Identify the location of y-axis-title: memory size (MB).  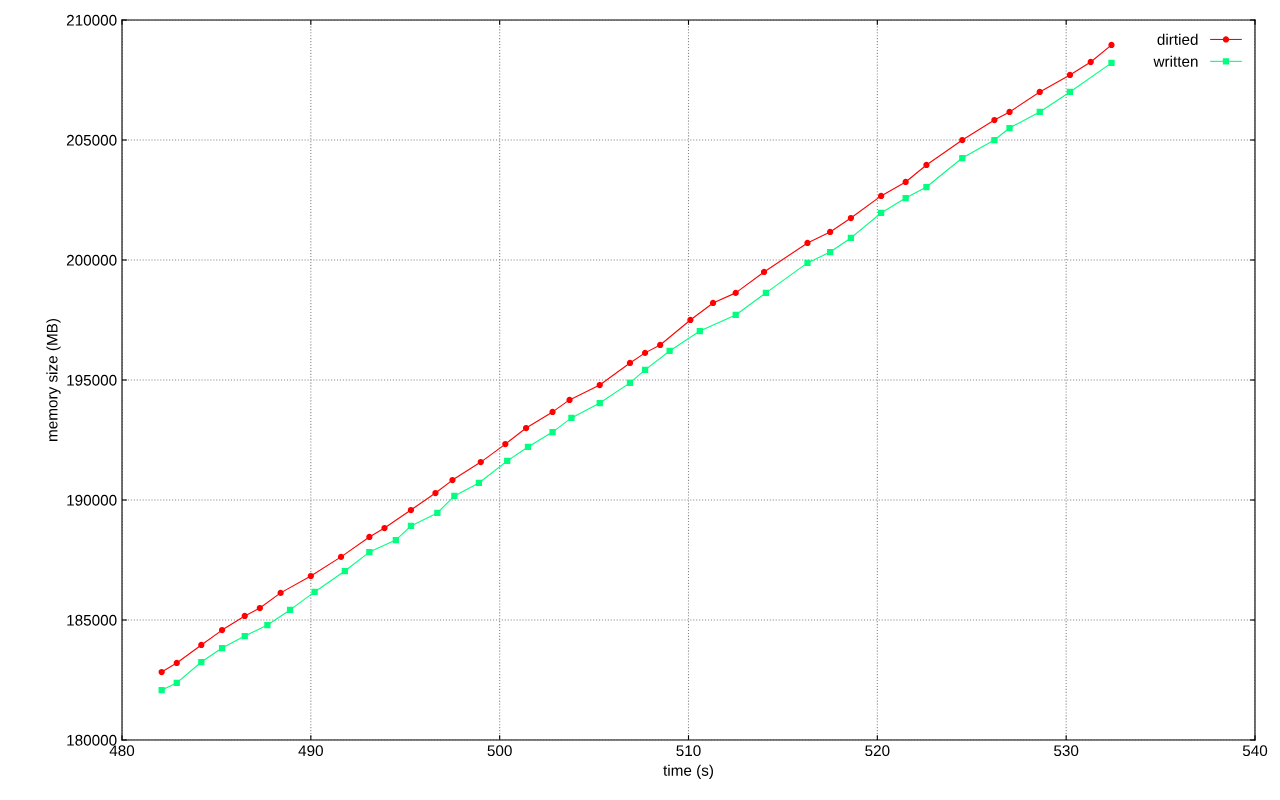
(53, 379).